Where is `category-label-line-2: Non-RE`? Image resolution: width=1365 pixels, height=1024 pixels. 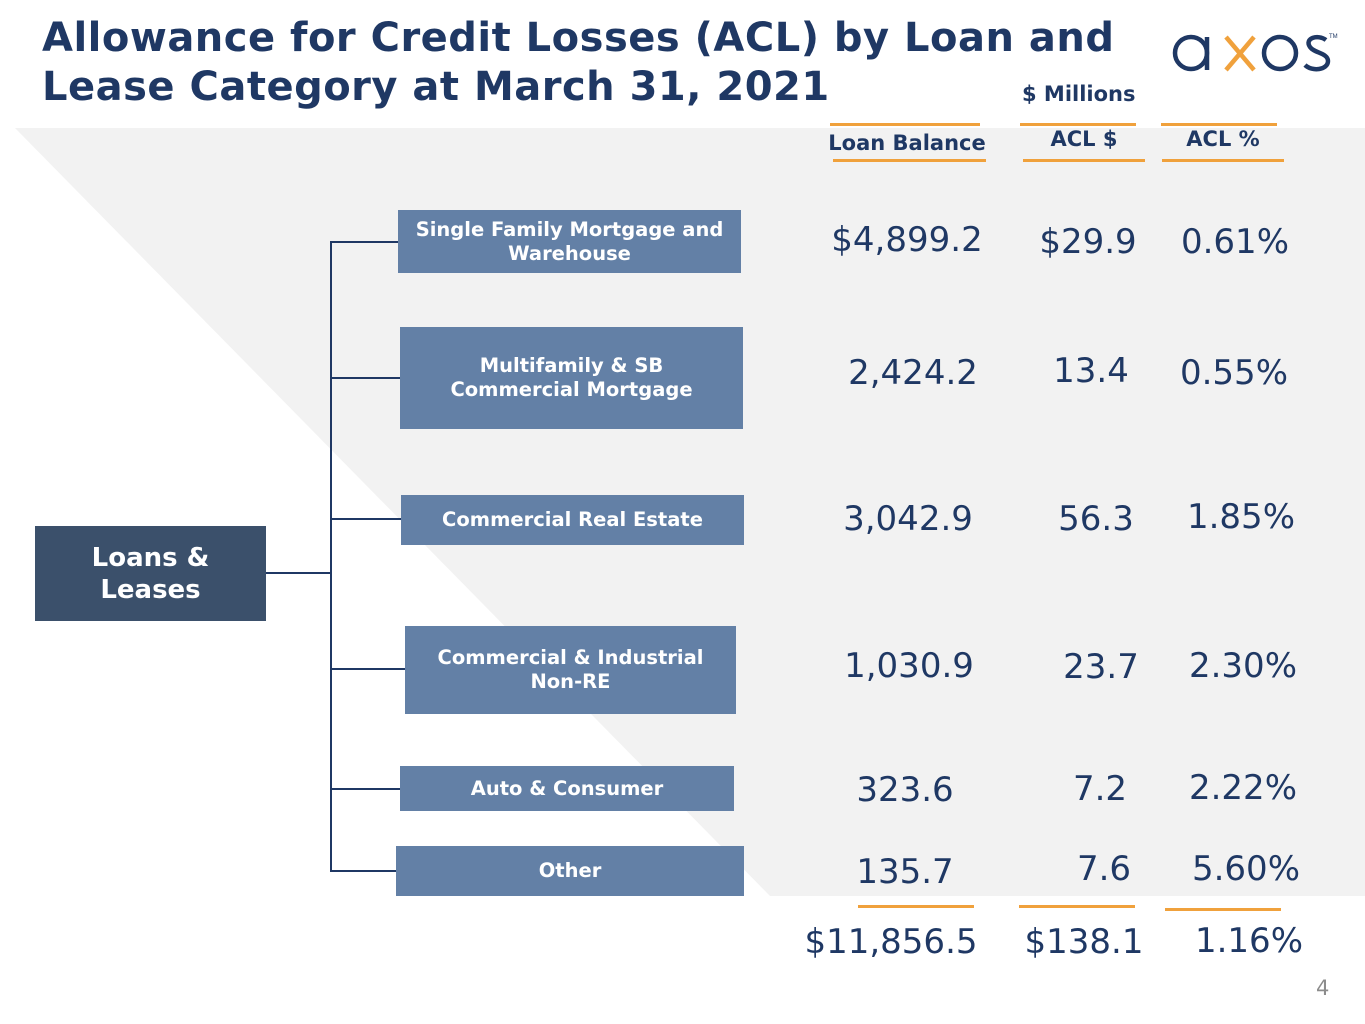 category-label-line-2: Non-RE is located at coordinates (570, 681).